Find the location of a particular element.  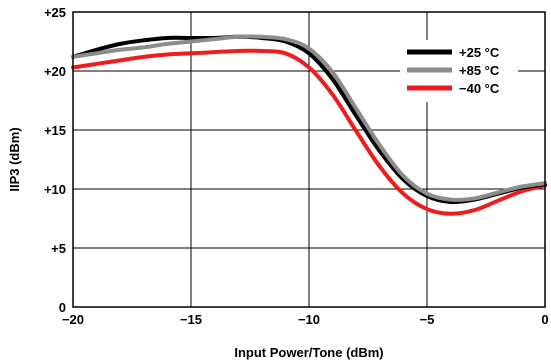

y-axis-title: IIP3 (dBm) is located at coordinates (14, 159).